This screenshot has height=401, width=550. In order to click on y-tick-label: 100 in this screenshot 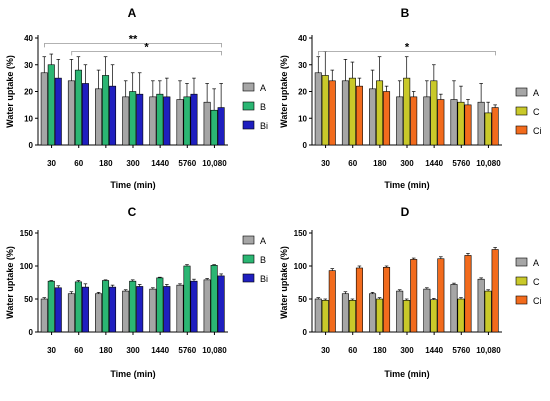, I will do `click(301, 266)`.